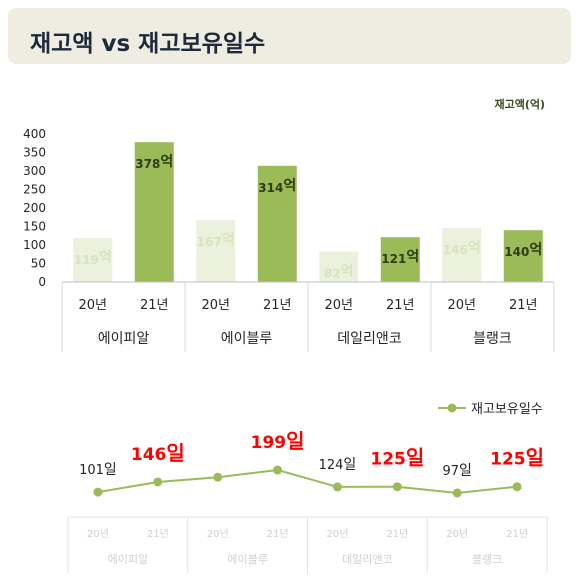 This screenshot has height=579, width=578. I want to click on unit-label: 재고액(억), so click(519, 104).